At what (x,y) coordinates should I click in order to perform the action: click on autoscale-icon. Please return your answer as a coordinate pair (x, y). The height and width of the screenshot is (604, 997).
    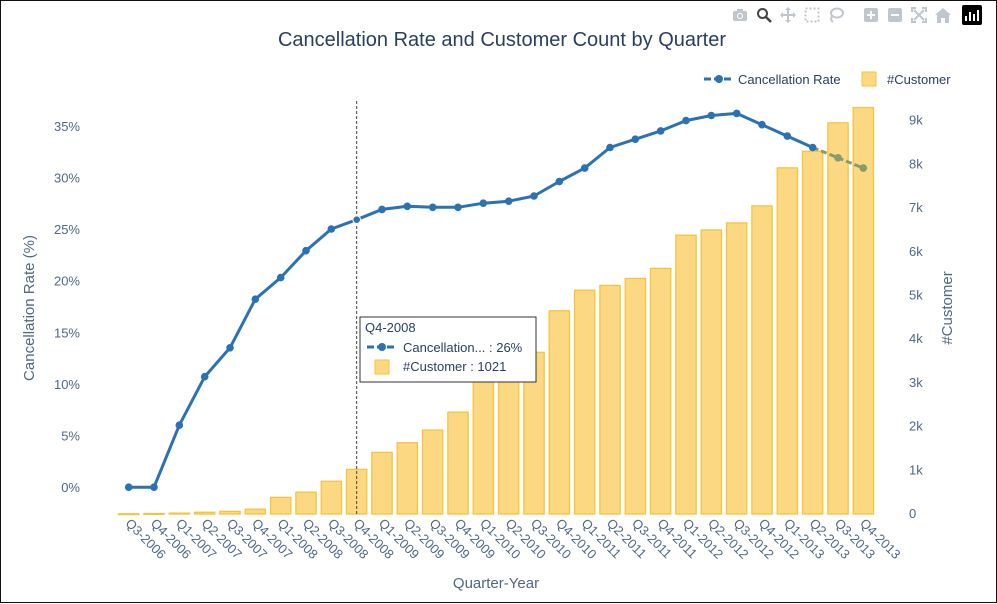
    Looking at the image, I should click on (918, 15).